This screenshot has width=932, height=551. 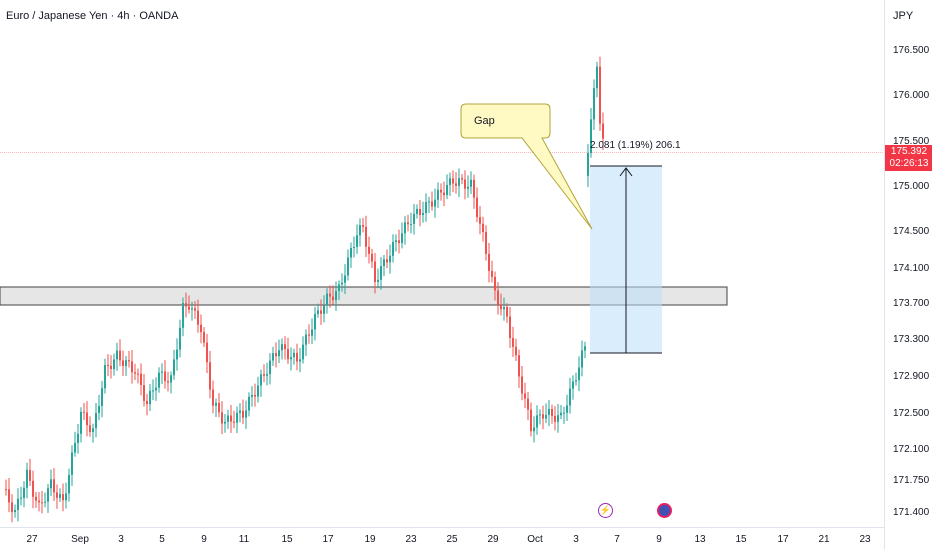 I want to click on flag-icon, so click(x=664, y=510).